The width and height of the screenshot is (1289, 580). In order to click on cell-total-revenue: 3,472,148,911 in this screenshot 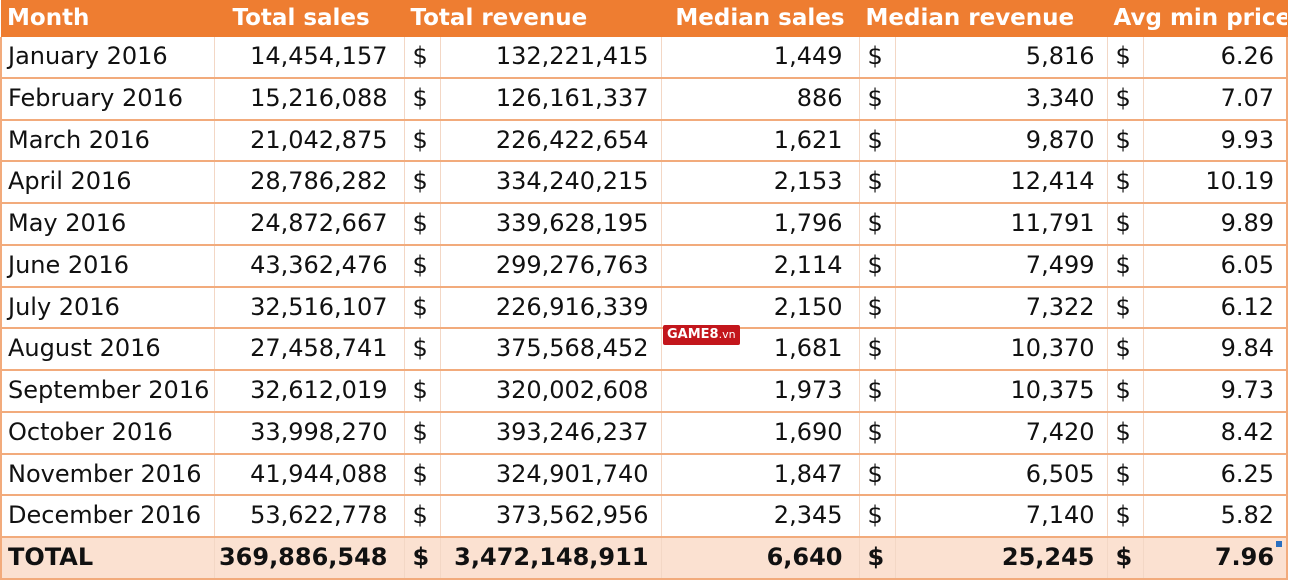, I will do `click(551, 558)`.